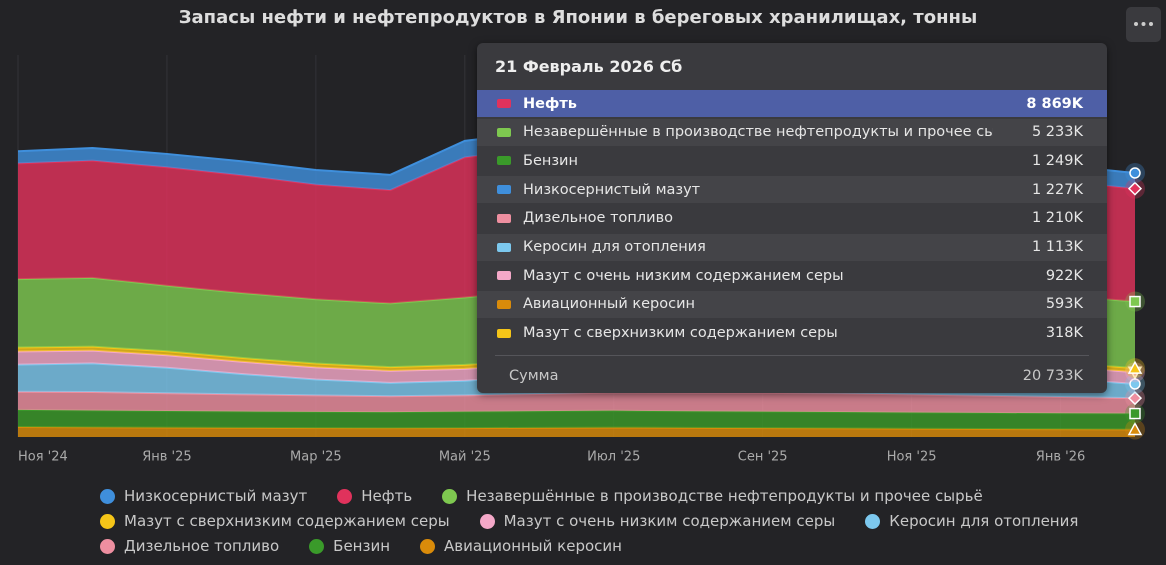  I want to click on tooltip-value: 1 249K, so click(1057, 160).